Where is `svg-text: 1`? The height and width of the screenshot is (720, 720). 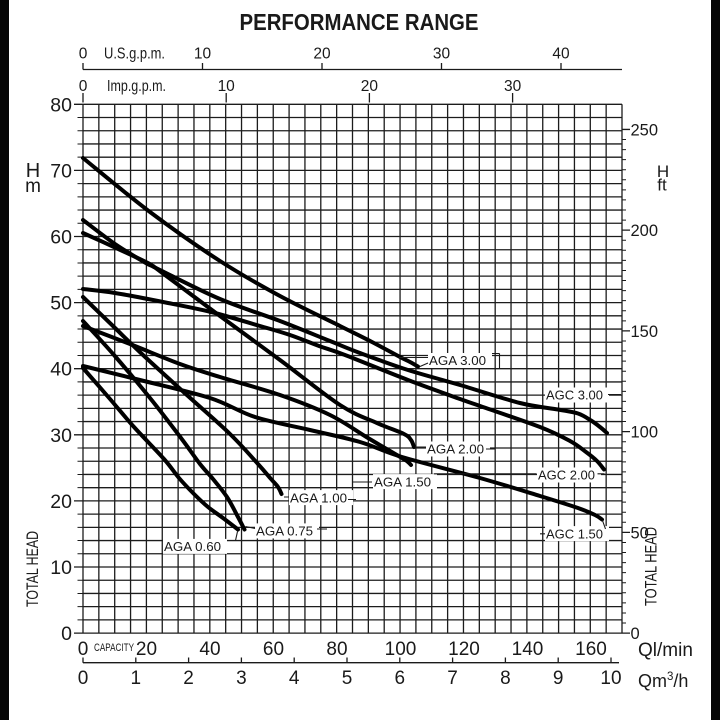 svg-text: 1 is located at coordinates (136, 678).